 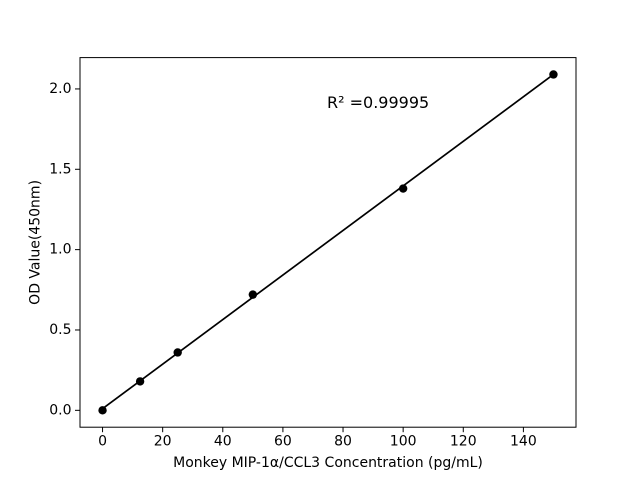 I want to click on x-tick-label: 140, so click(x=523, y=442).